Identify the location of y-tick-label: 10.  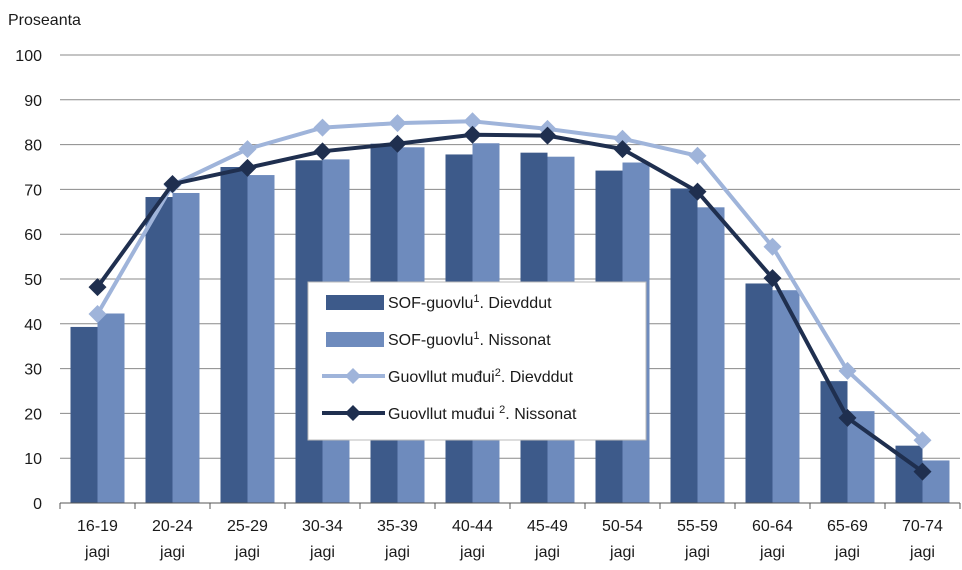
(33, 459).